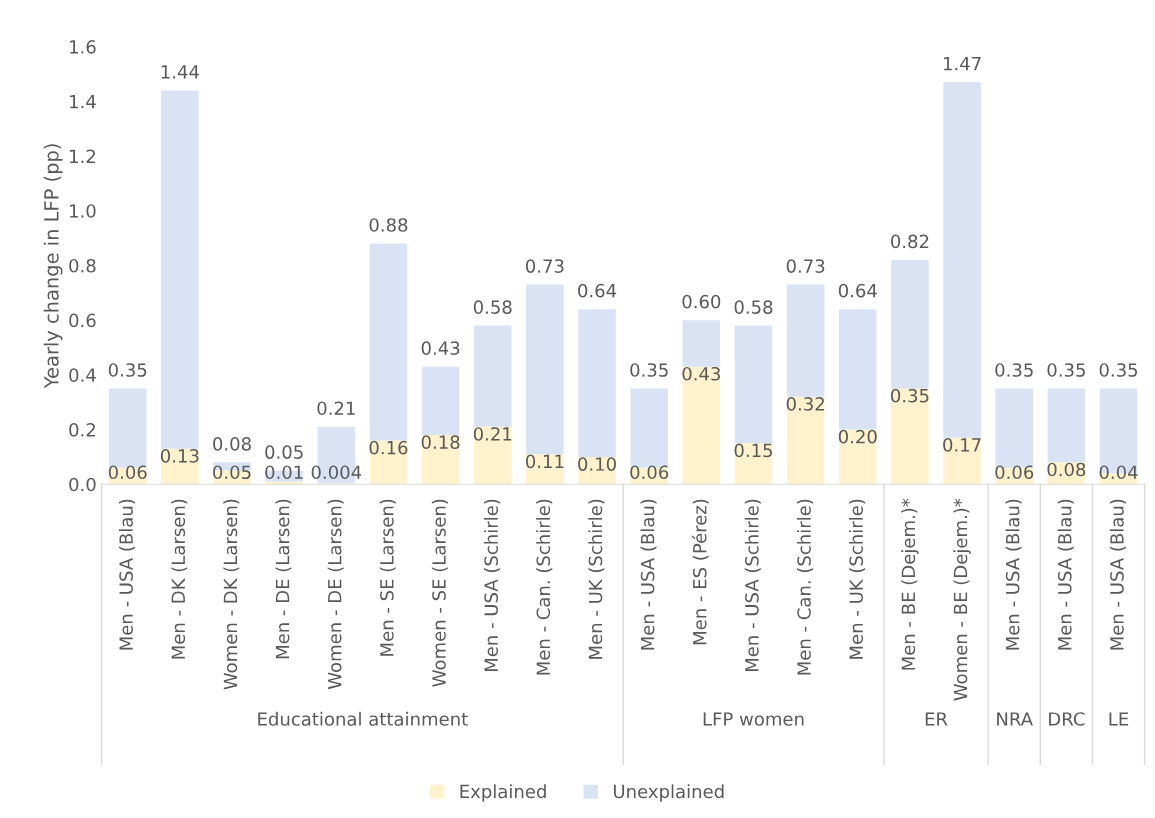 This screenshot has height=818, width=1155. I want to click on data-label: 0.04, so click(1118, 472).